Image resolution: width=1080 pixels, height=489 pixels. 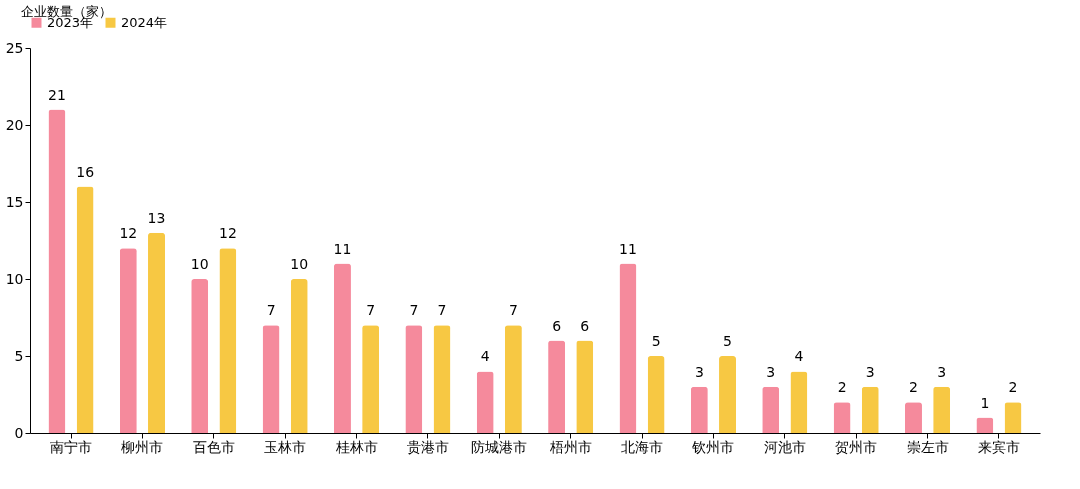 What do you see at coordinates (14, 278) in the screenshot?
I see `y-tick-label: 10` at bounding box center [14, 278].